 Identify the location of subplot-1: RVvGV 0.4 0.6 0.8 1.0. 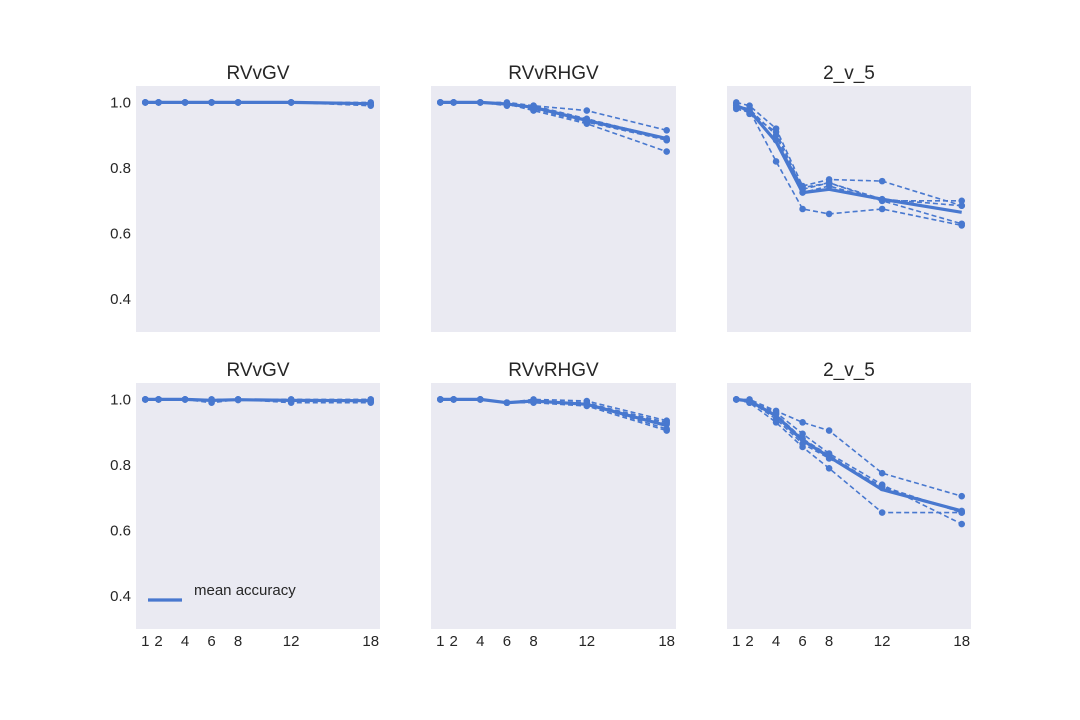
(245, 197).